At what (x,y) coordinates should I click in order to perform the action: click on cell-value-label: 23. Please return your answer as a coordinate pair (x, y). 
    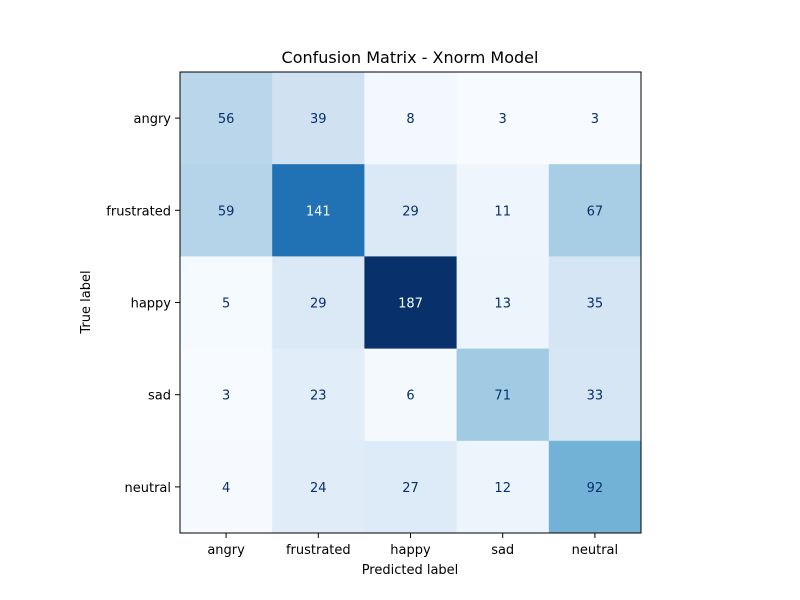
    Looking at the image, I should click on (318, 396).